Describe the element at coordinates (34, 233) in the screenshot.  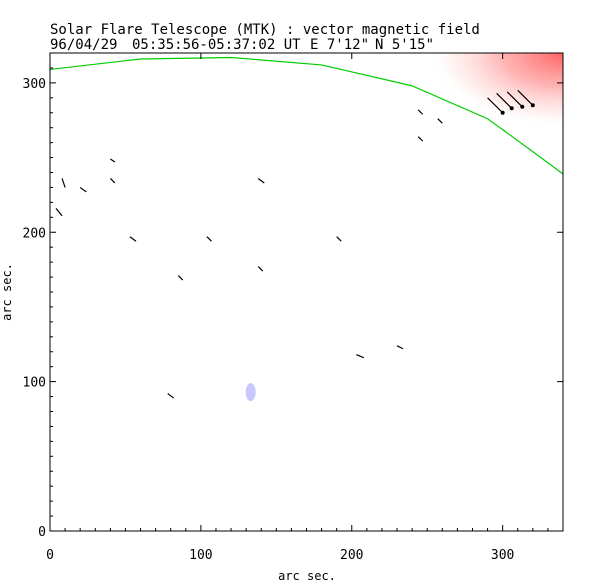
I see `y-tick-label: 200` at that location.